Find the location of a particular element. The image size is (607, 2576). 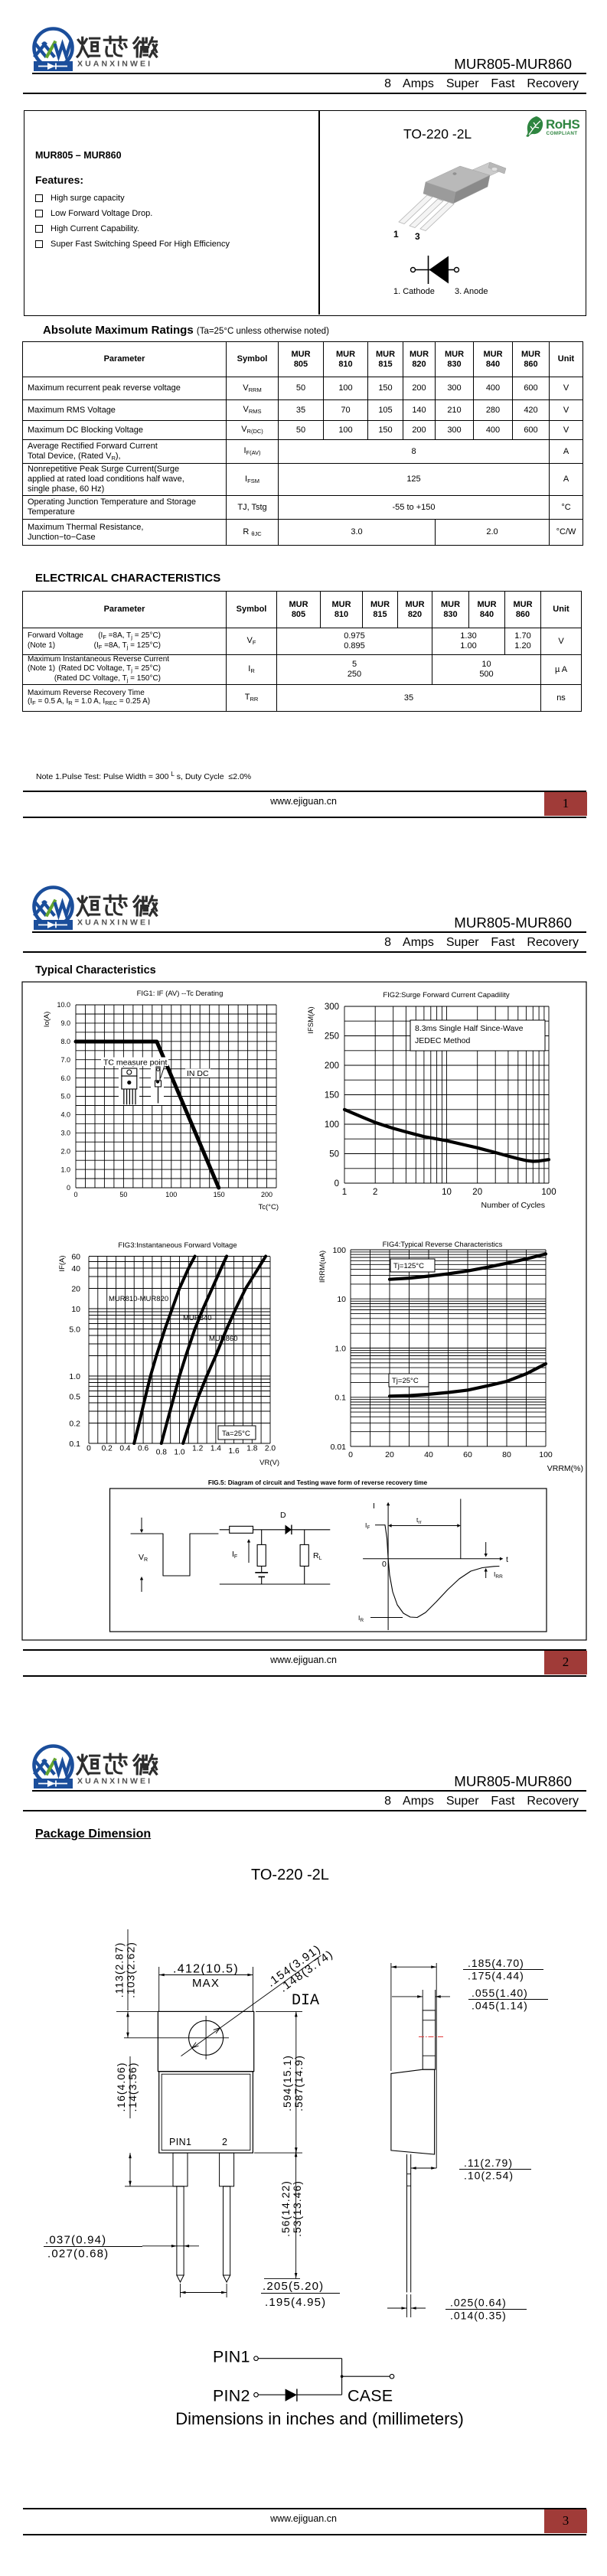

svg-text: .412(10.5) is located at coordinates (206, 1969).